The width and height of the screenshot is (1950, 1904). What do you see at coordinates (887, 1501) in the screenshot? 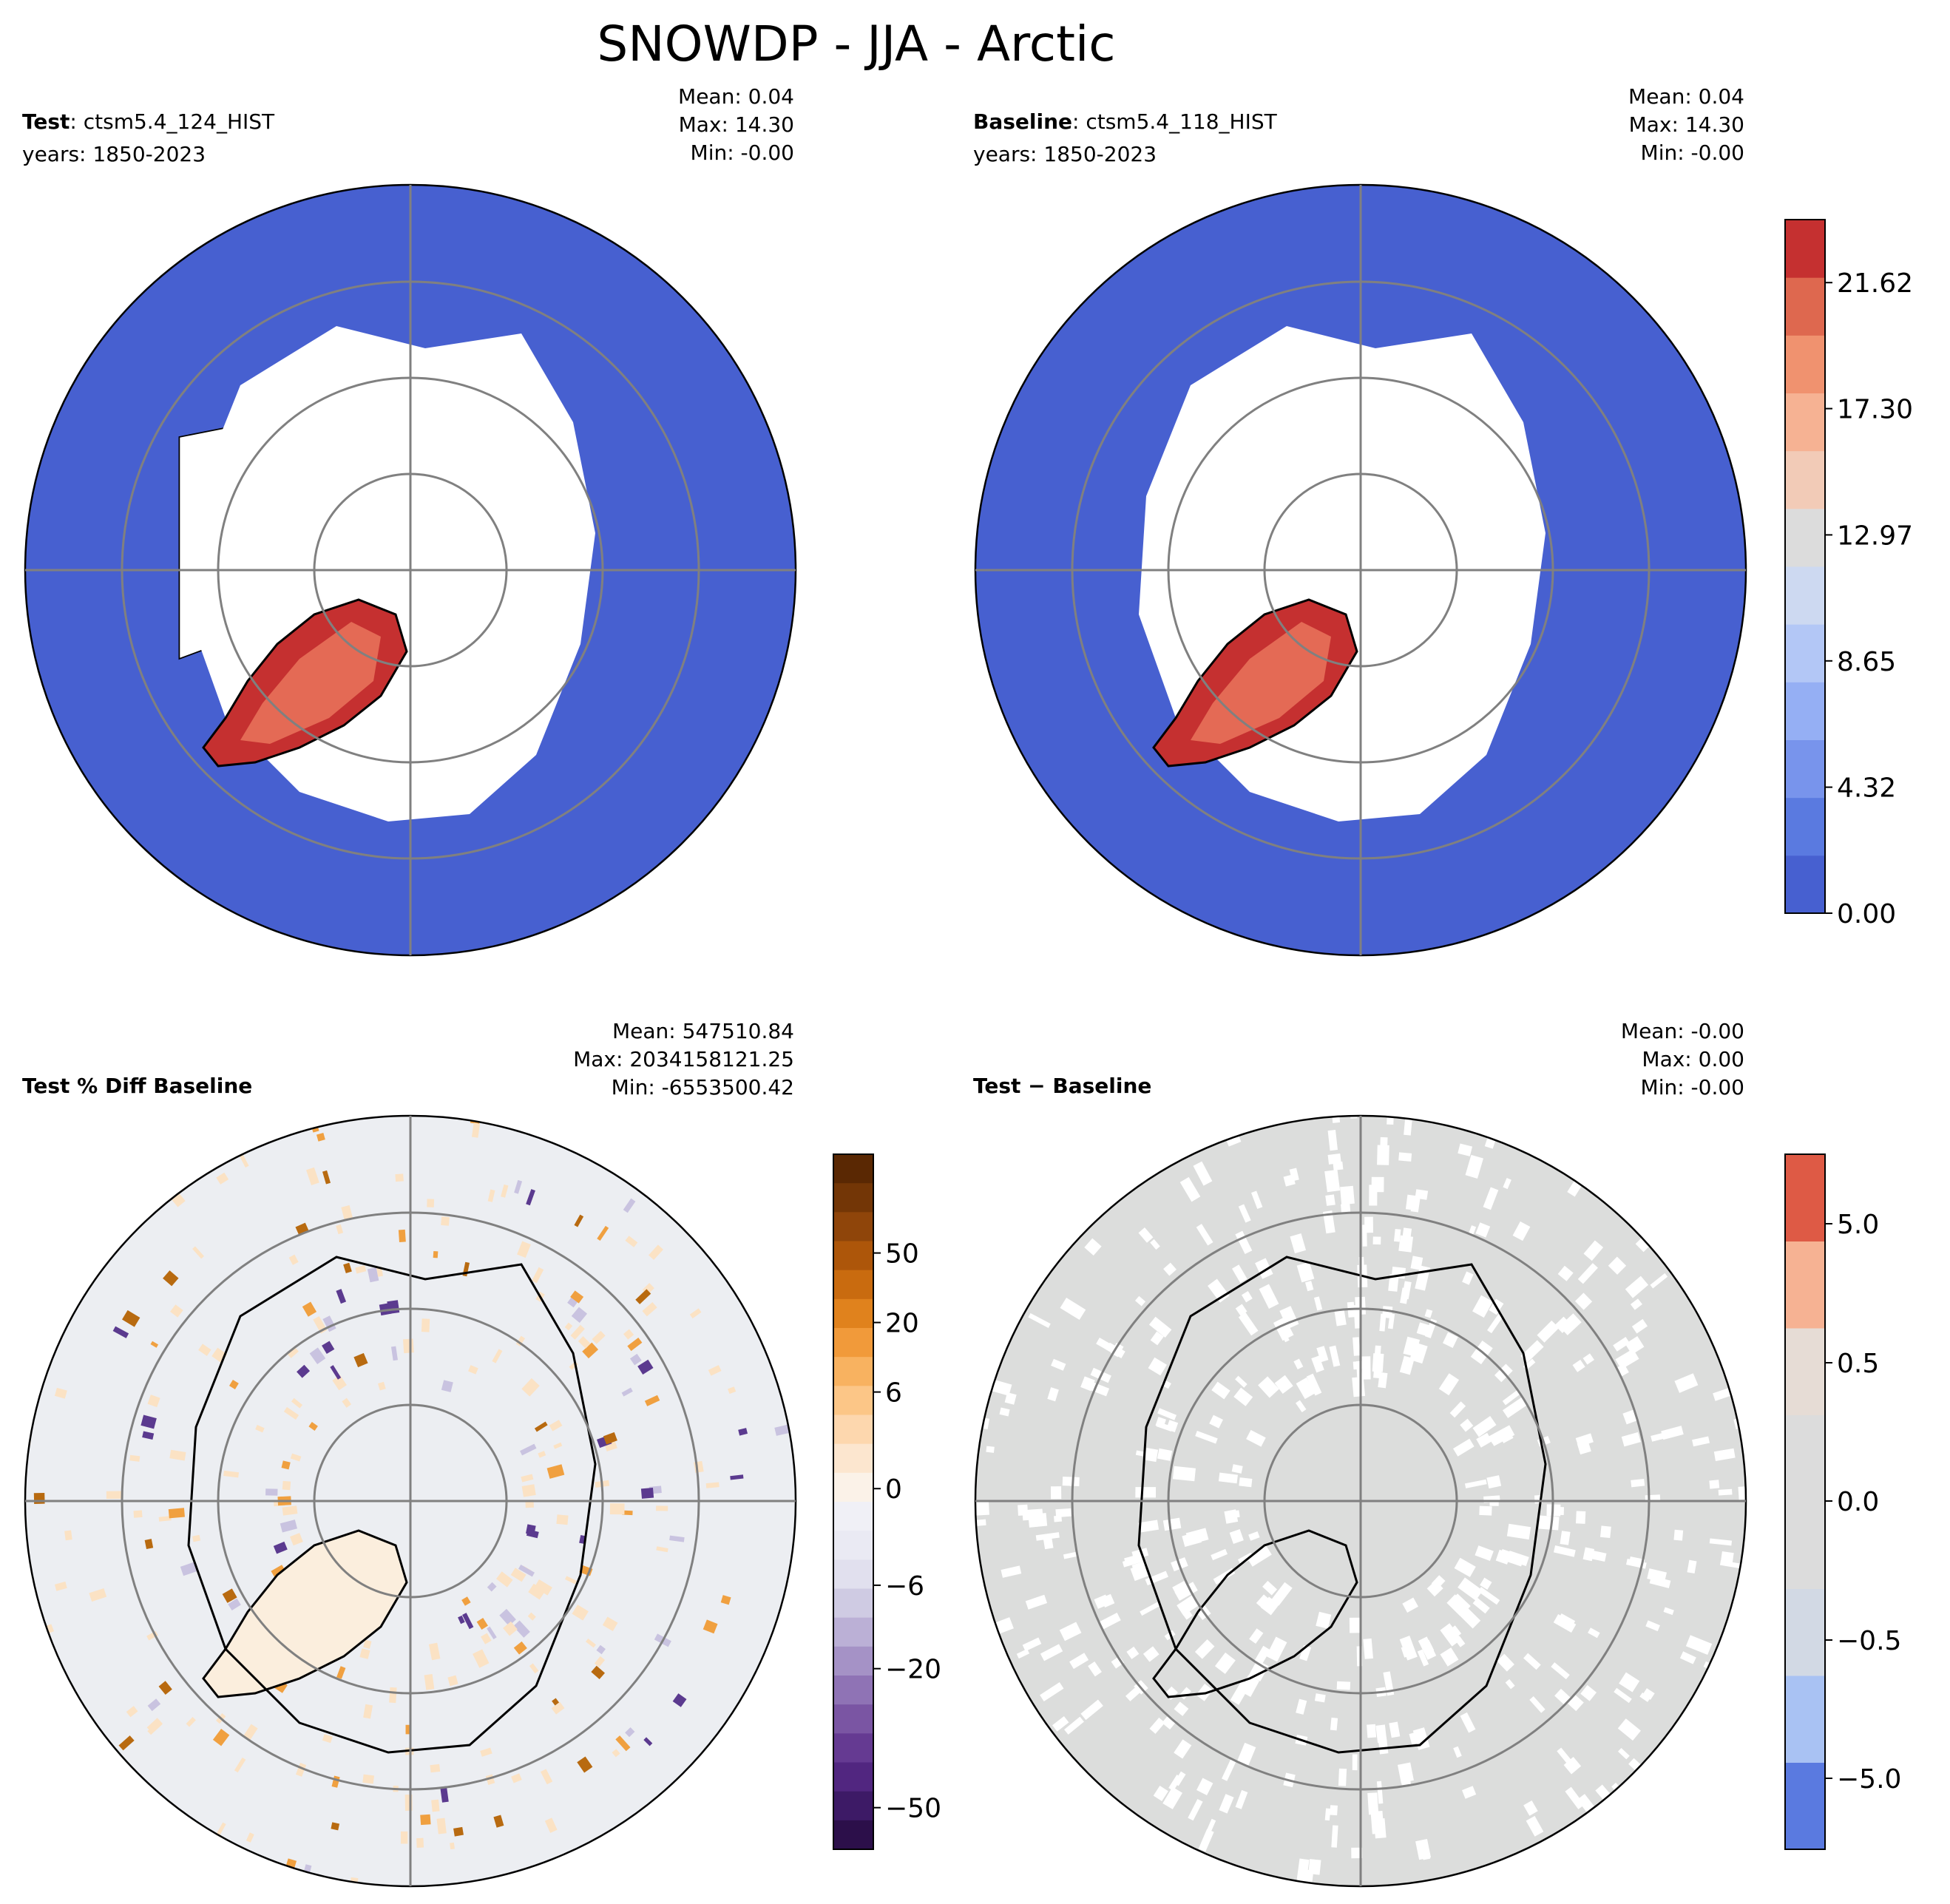
I see `colorbar-percent-diff: 50 20 6 0 −6 −20 −50` at bounding box center [887, 1501].